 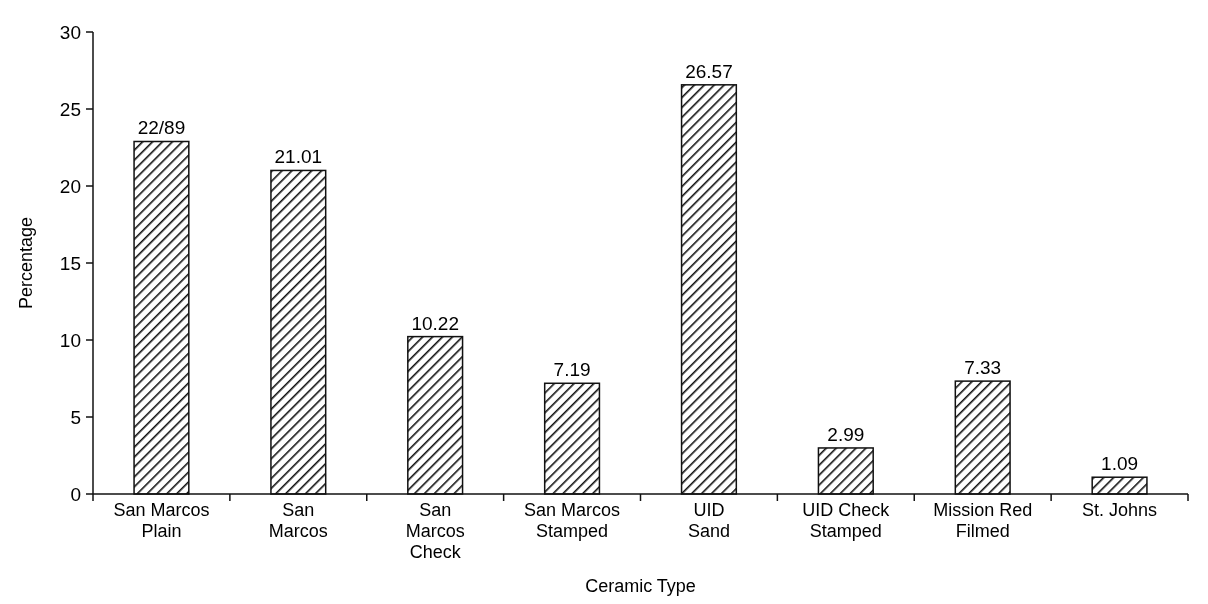 I want to click on data-label: 7.19, so click(x=572, y=370).